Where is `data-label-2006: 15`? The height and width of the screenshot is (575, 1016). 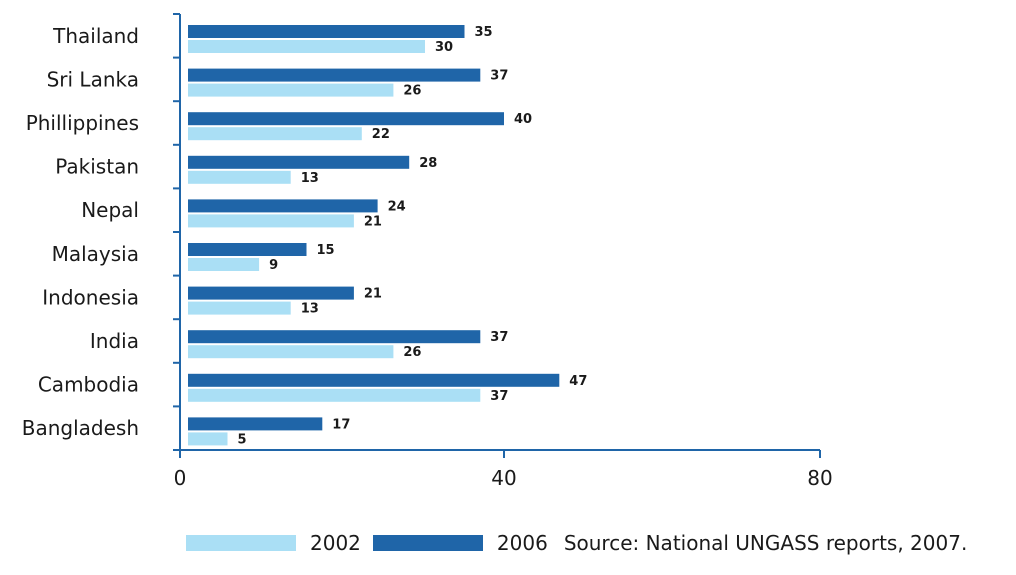 data-label-2006: 15 is located at coordinates (326, 250).